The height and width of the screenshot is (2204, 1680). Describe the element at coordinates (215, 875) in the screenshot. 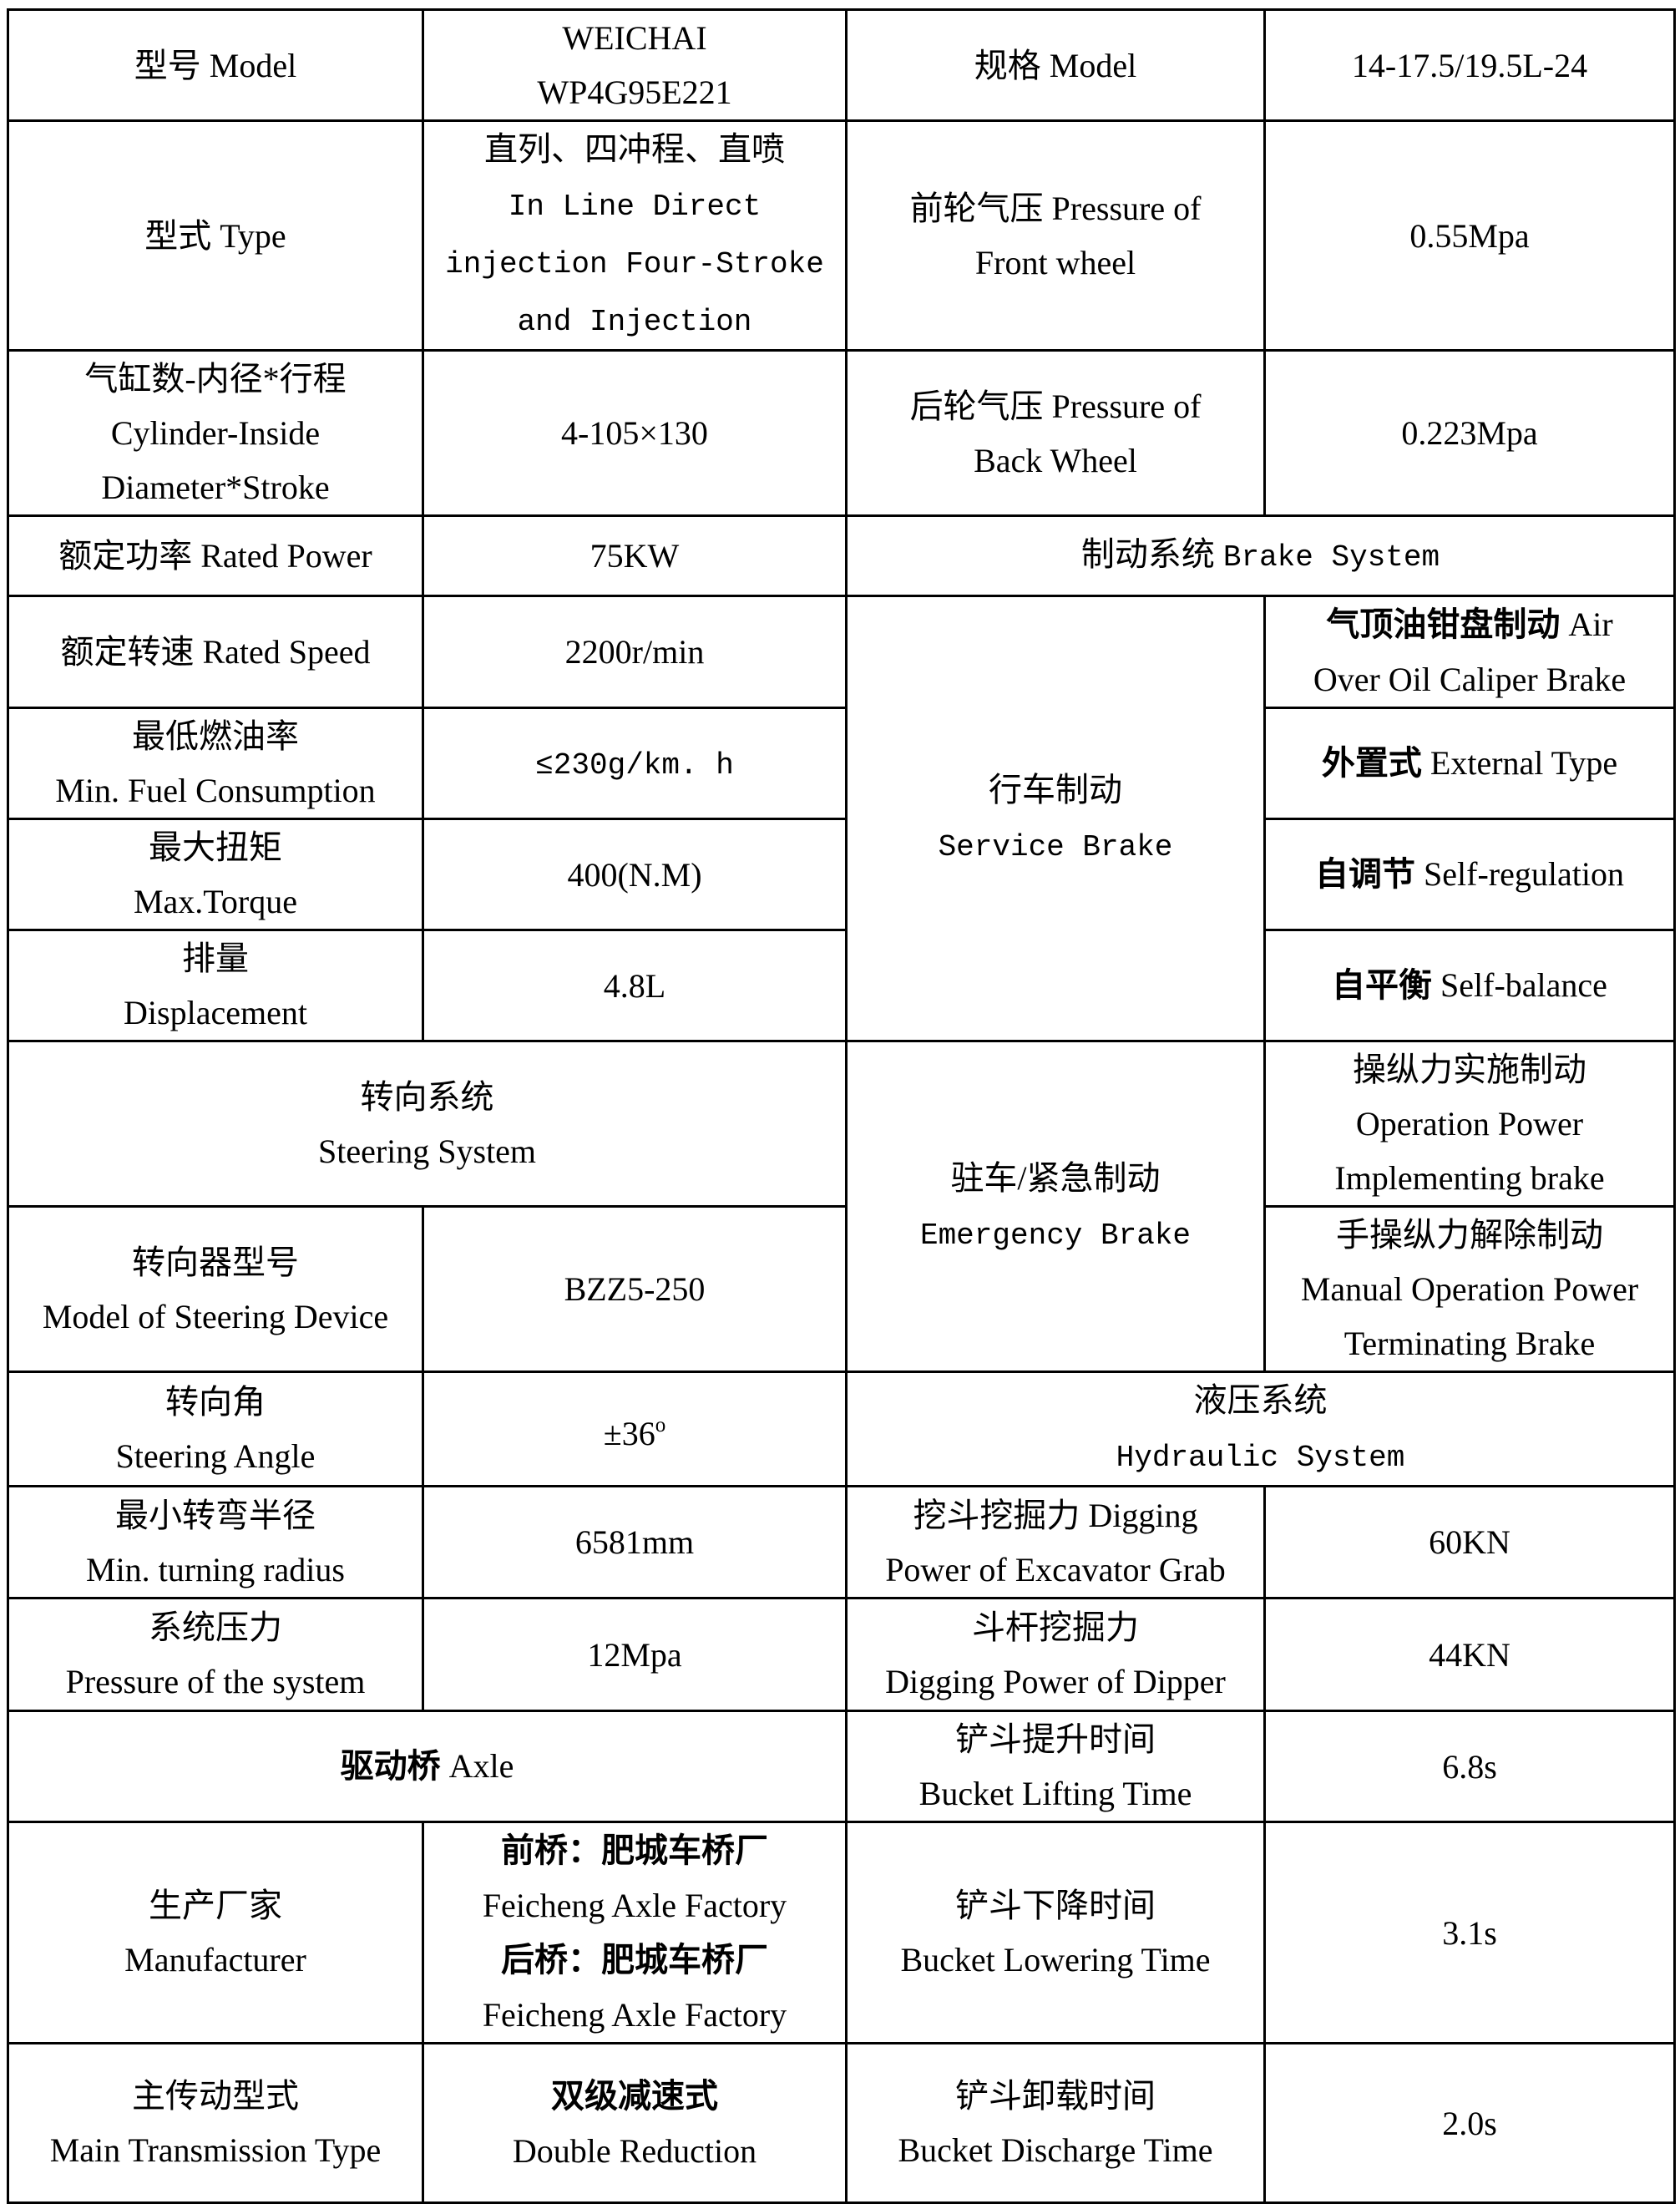

I see `cell-max-torque-label: 最大扭矩 Max.Torque` at that location.